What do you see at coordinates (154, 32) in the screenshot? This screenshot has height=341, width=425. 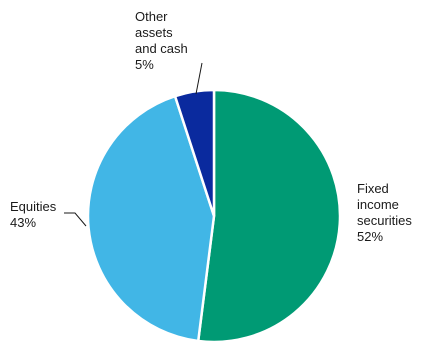 I see `slice-label-line: assets` at bounding box center [154, 32].